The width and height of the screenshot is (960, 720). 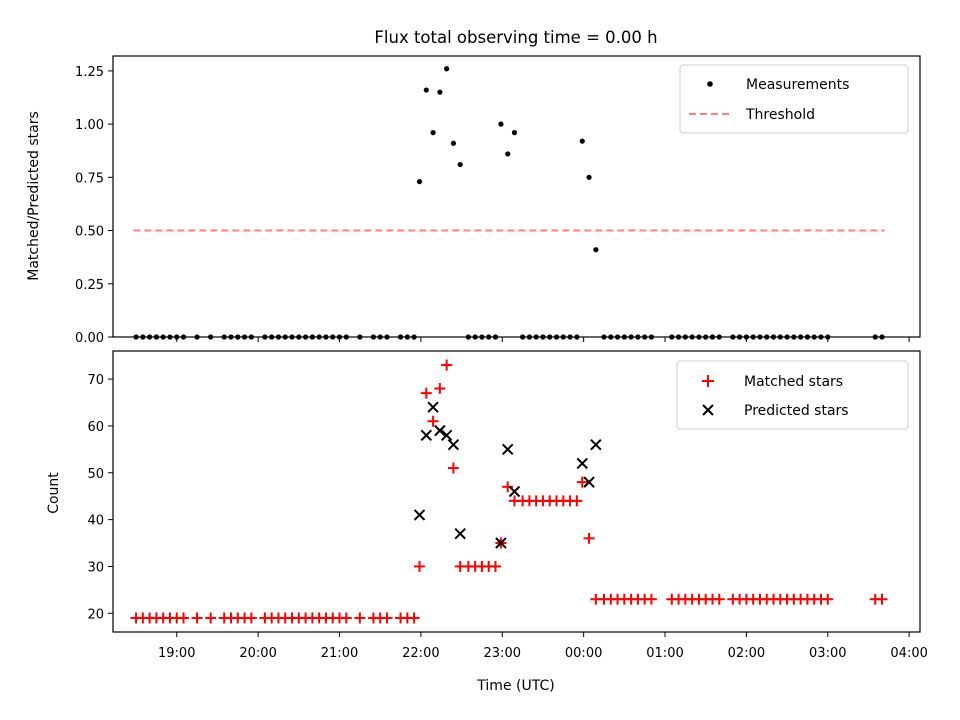 I want to click on x-tick-label: 01:00, so click(x=664, y=653).